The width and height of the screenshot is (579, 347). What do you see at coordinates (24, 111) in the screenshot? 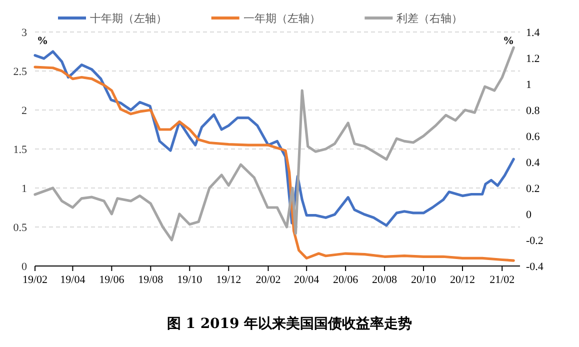
I see `y-tick-label: 2` at bounding box center [24, 111].